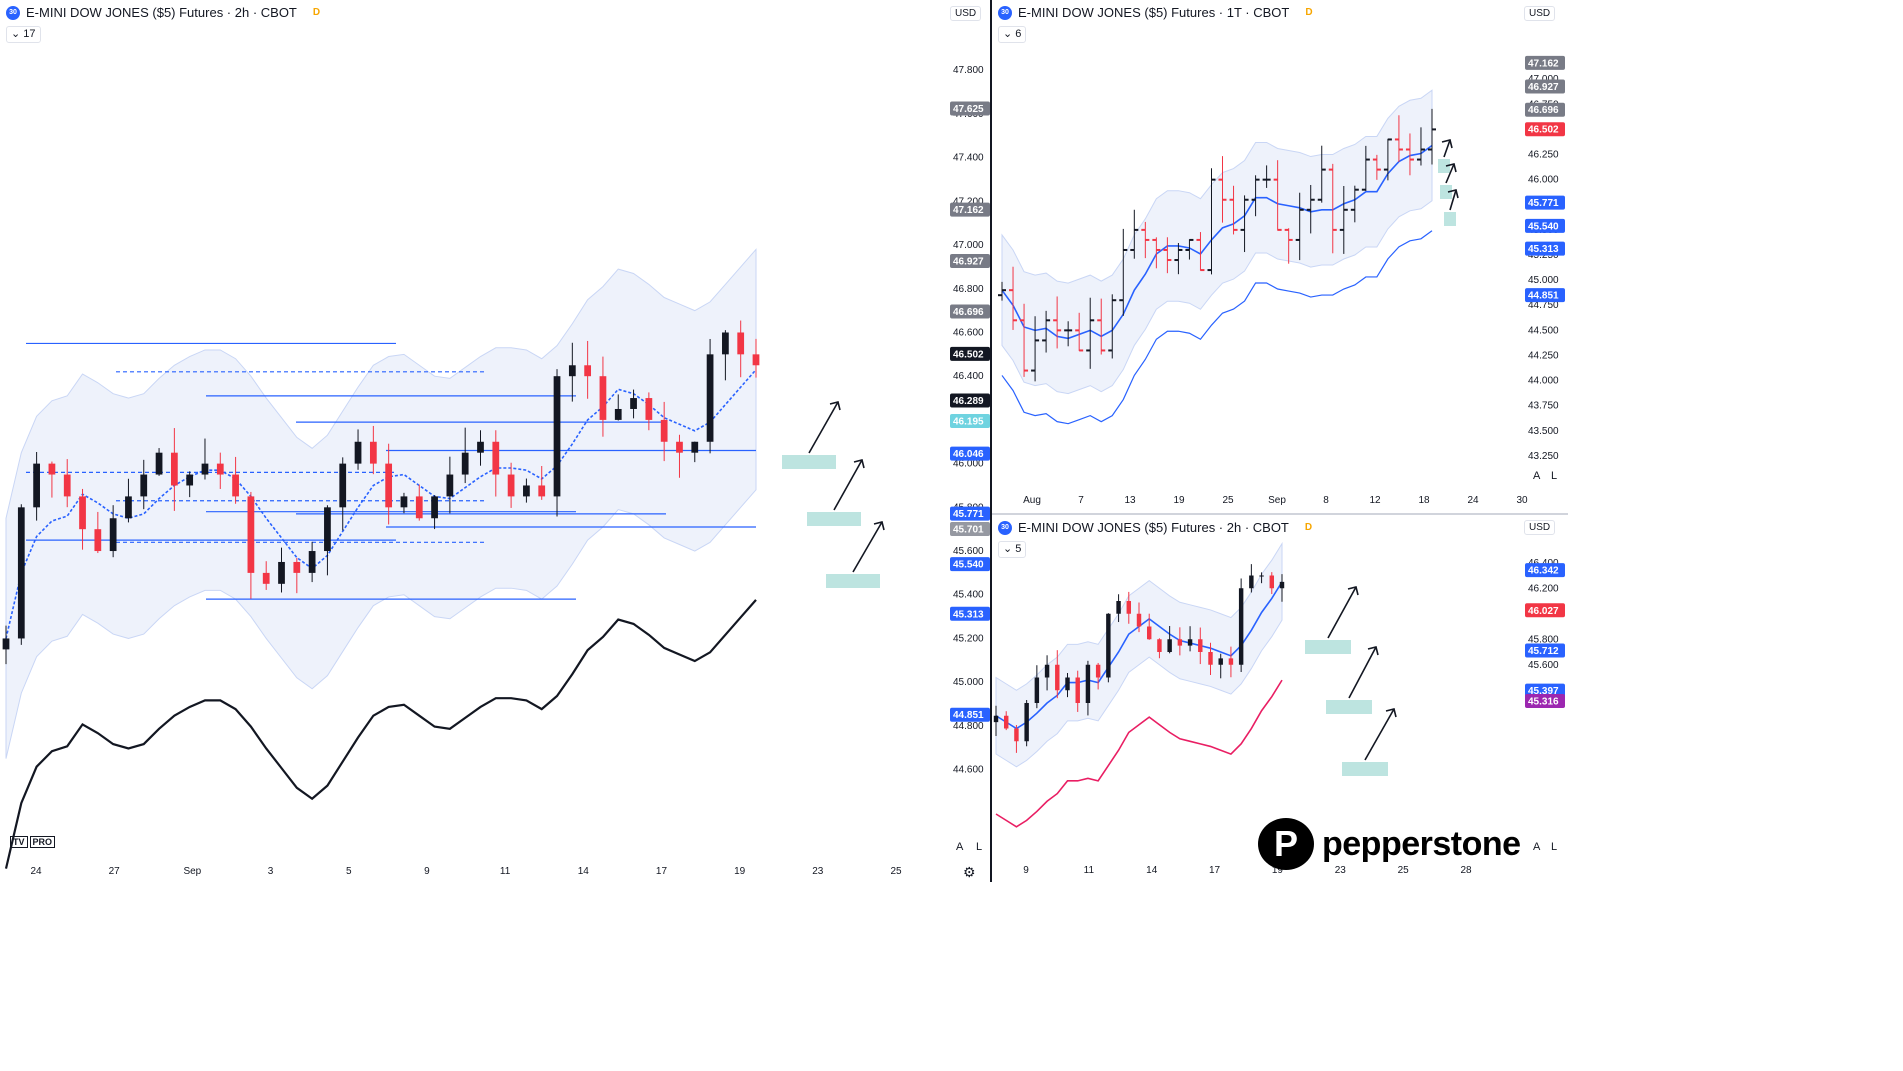 The image size is (1903, 1071). What do you see at coordinates (969, 872) in the screenshot?
I see `gear-icon: ⚙` at bounding box center [969, 872].